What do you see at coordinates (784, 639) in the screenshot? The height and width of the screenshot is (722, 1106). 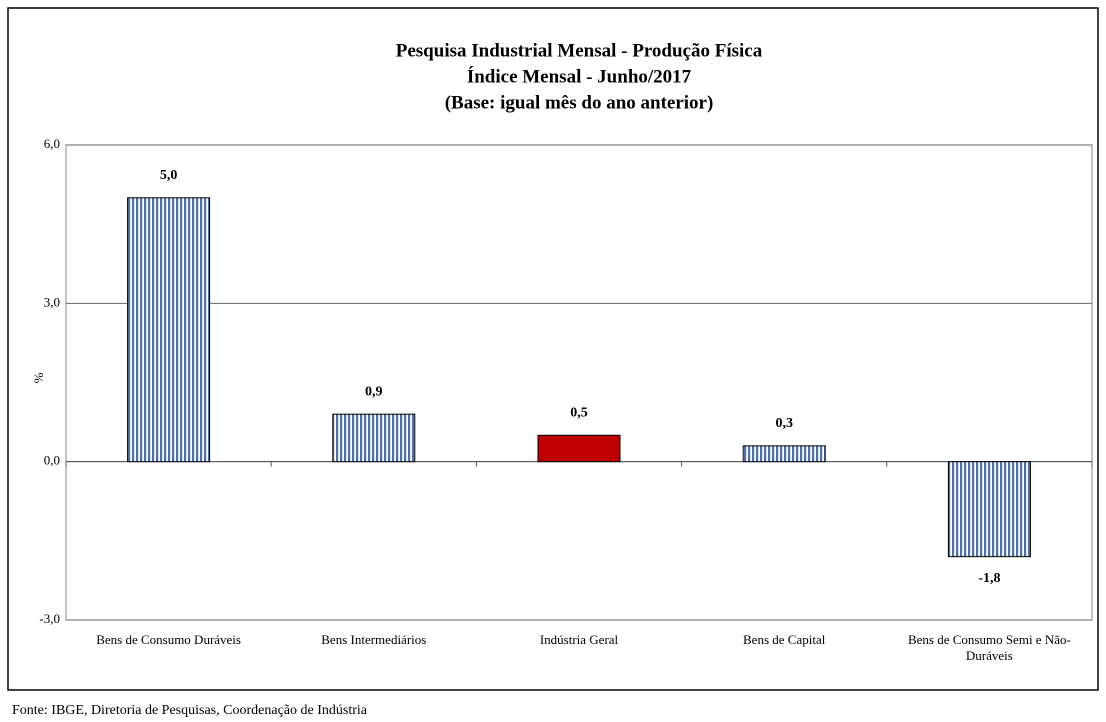 I see `x-tick-label: Bens de Capital` at bounding box center [784, 639].